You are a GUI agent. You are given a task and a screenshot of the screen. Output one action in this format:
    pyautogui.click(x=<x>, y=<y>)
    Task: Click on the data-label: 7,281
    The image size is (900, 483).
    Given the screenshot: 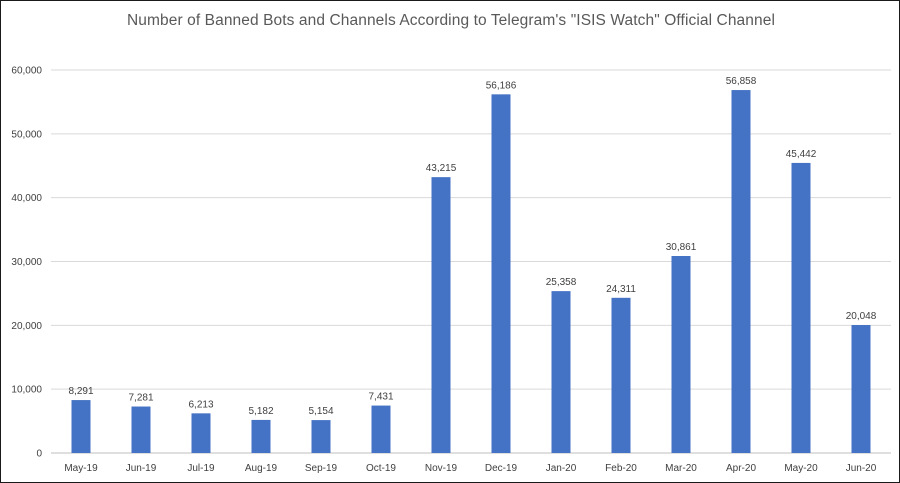 What is the action you would take?
    pyautogui.click(x=140, y=398)
    